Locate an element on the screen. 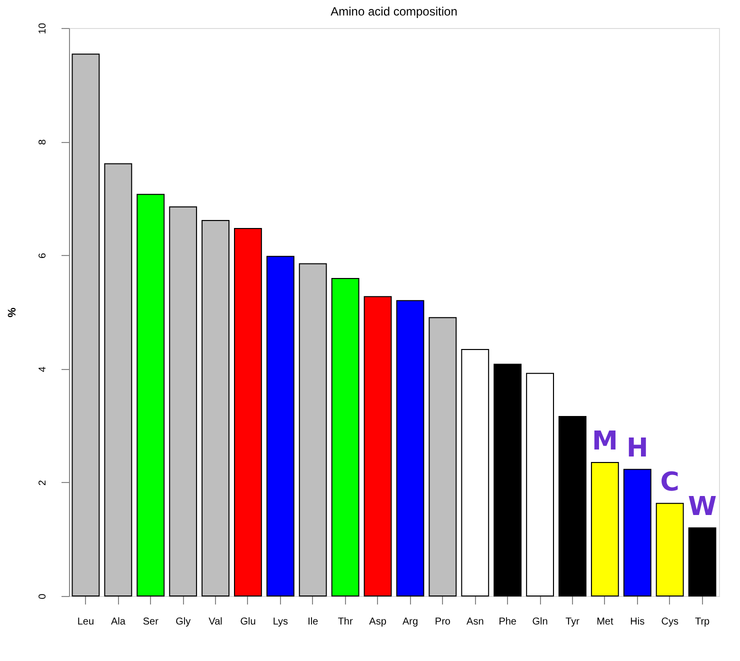  y-tick-label: 6 is located at coordinates (43, 255).